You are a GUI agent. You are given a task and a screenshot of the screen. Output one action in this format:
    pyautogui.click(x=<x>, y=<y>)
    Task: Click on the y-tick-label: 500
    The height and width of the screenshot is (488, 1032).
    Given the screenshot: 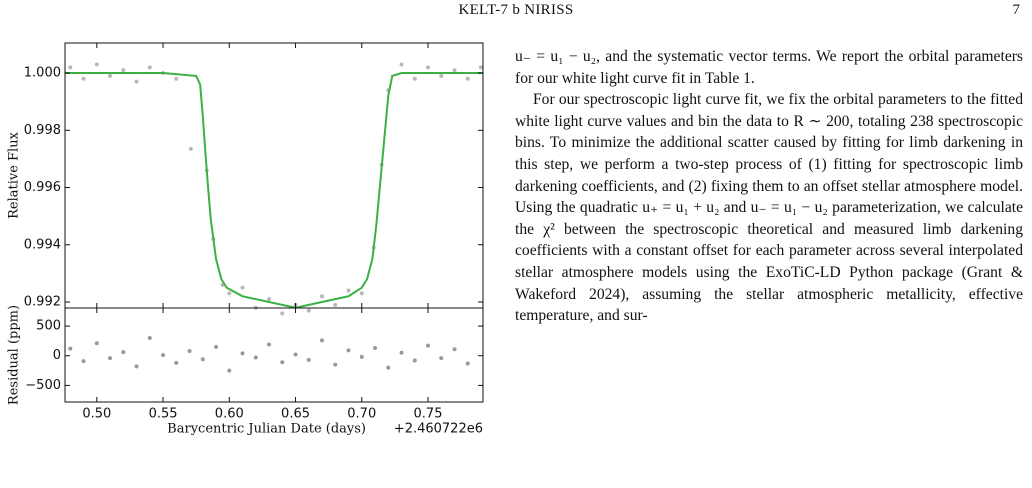 What is the action you would take?
    pyautogui.click(x=48, y=326)
    